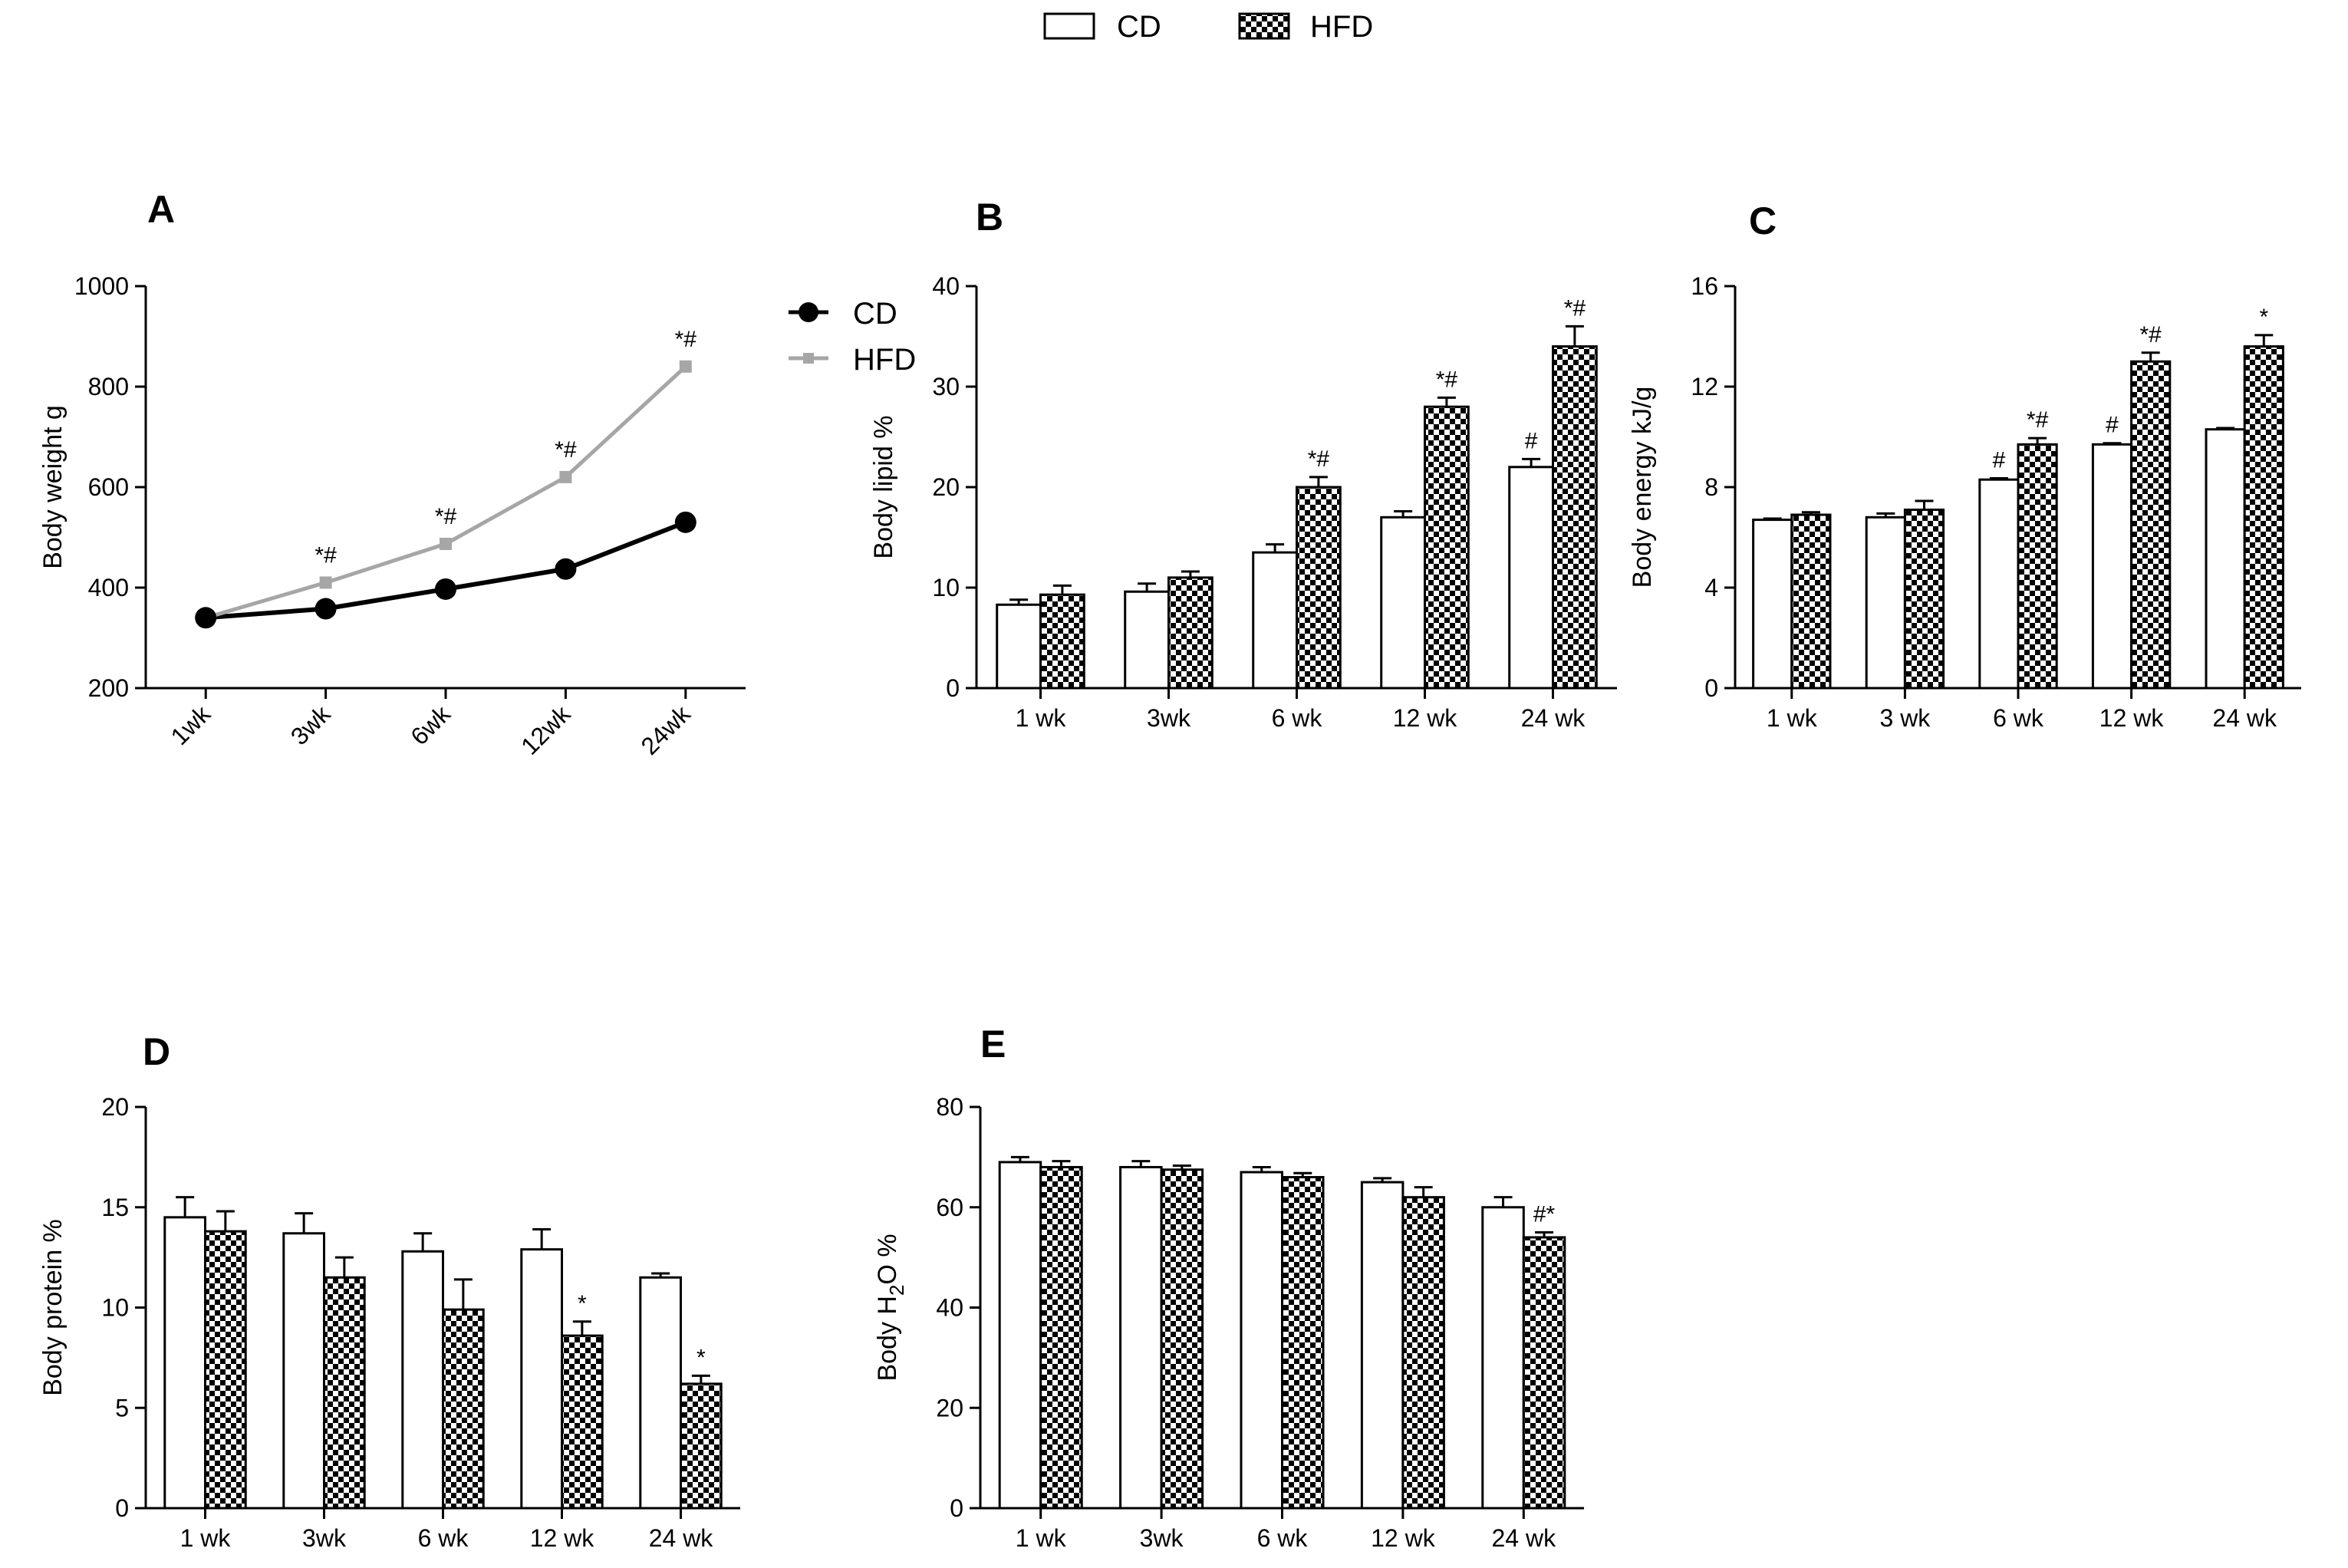  I want to click on y-tick-label: 15, so click(115, 1207).